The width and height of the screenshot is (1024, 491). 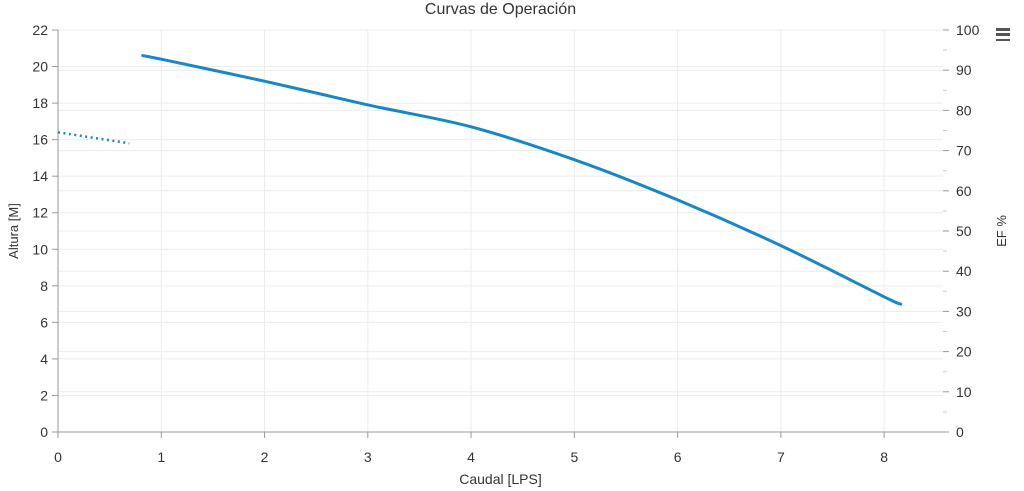 What do you see at coordinates (44, 395) in the screenshot?
I see `y-left-tick-label: 2` at bounding box center [44, 395].